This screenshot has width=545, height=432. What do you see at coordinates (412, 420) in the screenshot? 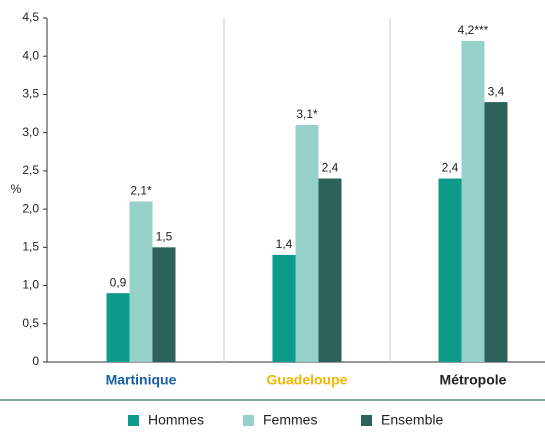
I see `legend-label: Ensemble` at bounding box center [412, 420].